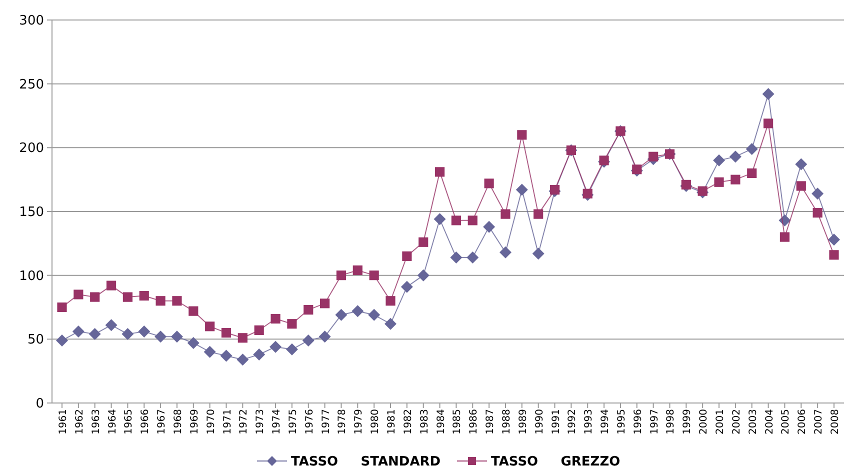 The width and height of the screenshot is (854, 473). What do you see at coordinates (688, 421) in the screenshot?
I see `x-tick-label: 1999` at bounding box center [688, 421].